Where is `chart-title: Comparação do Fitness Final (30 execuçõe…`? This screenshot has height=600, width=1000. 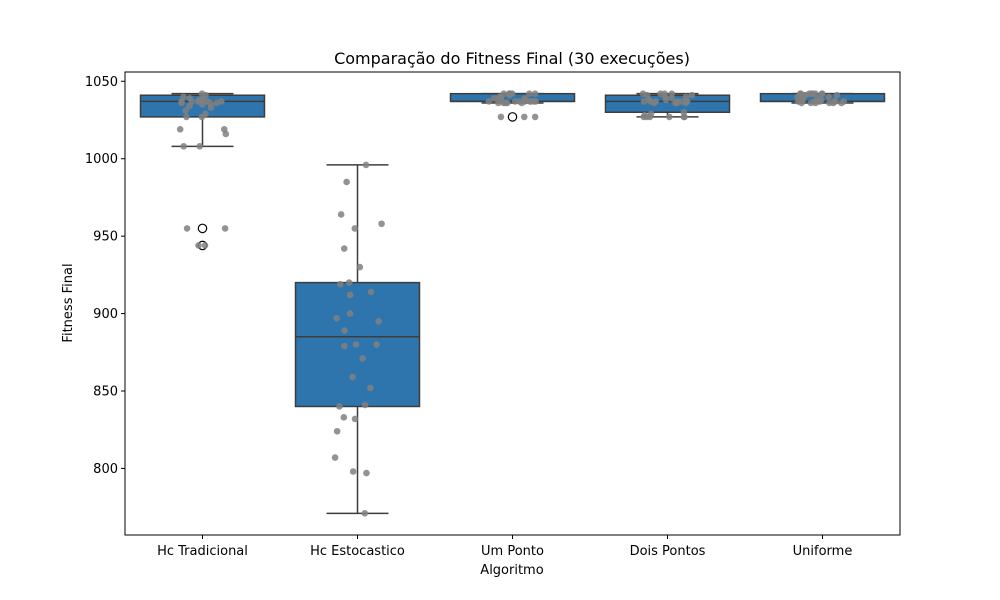
chart-title: Comparação do Fitness Final (30 execuçõe… is located at coordinates (512, 58).